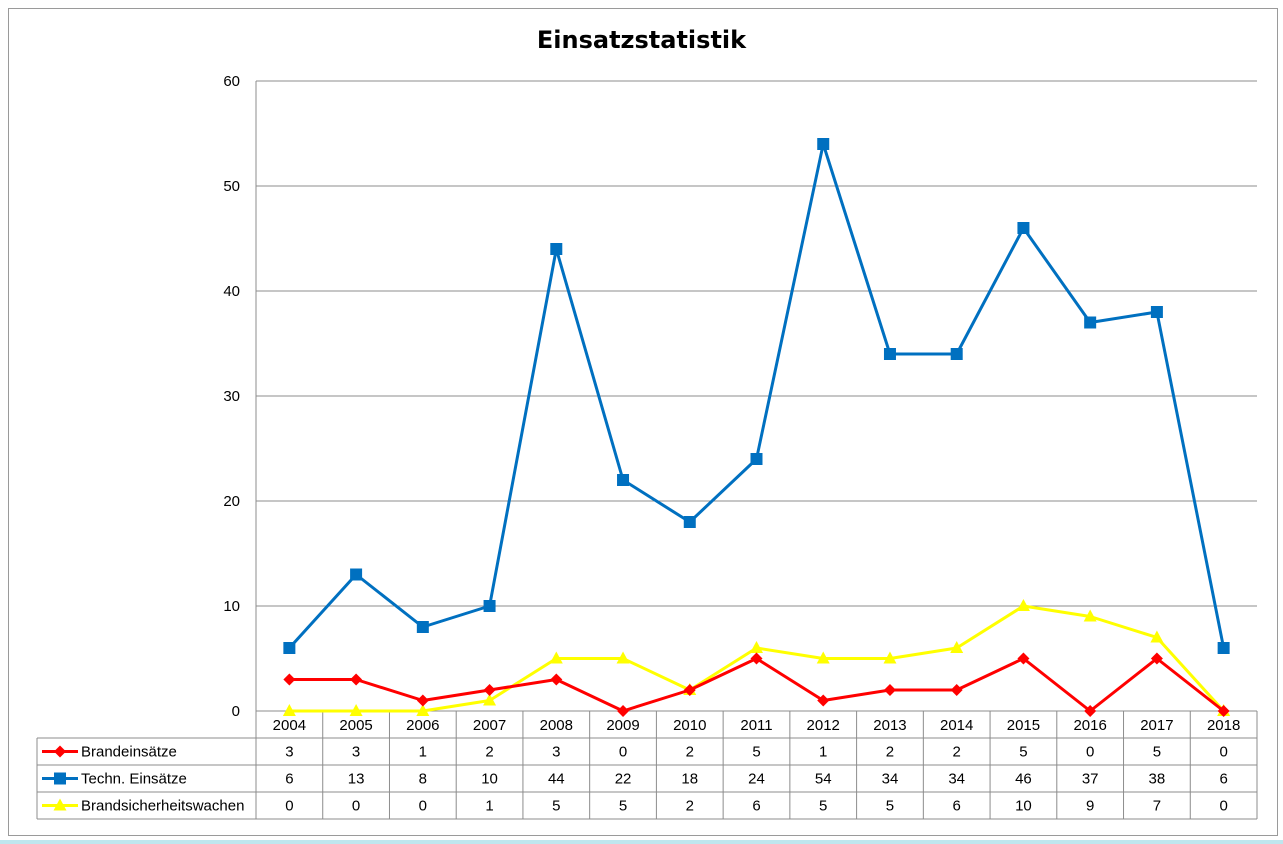 The image size is (1283, 844). Describe the element at coordinates (231, 186) in the screenshot. I see `y-tick-label: 50` at that location.